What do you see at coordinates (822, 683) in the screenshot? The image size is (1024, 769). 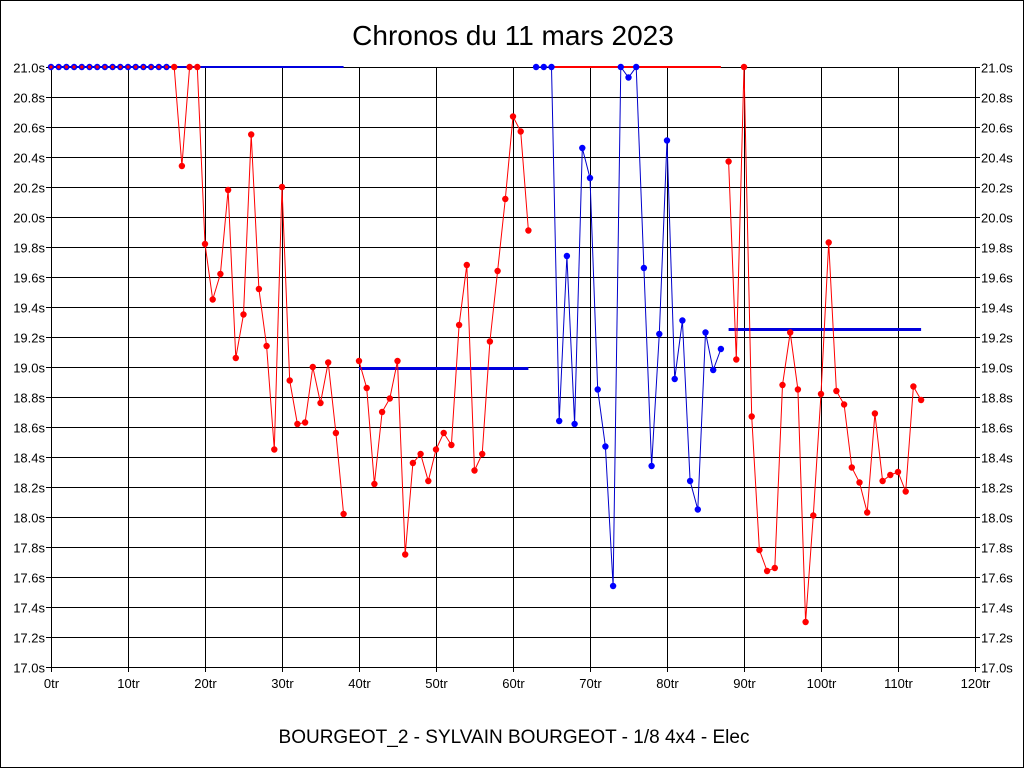 I see `x-tick-label: 100tr` at bounding box center [822, 683].